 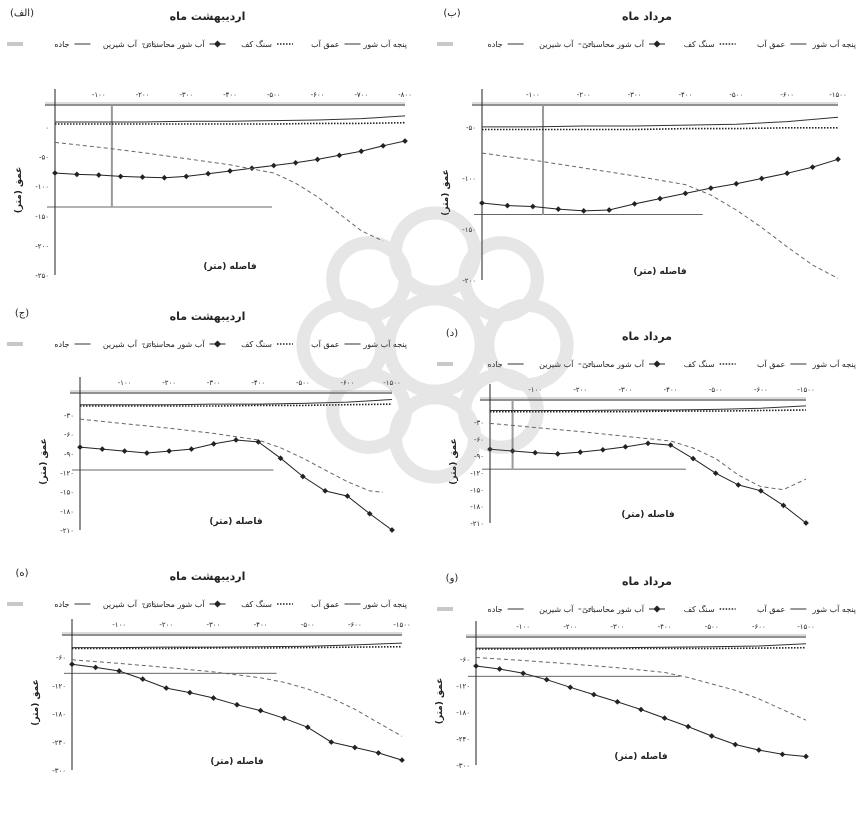 I want to click on legend-label: سنگ کف, so click(x=256, y=344).